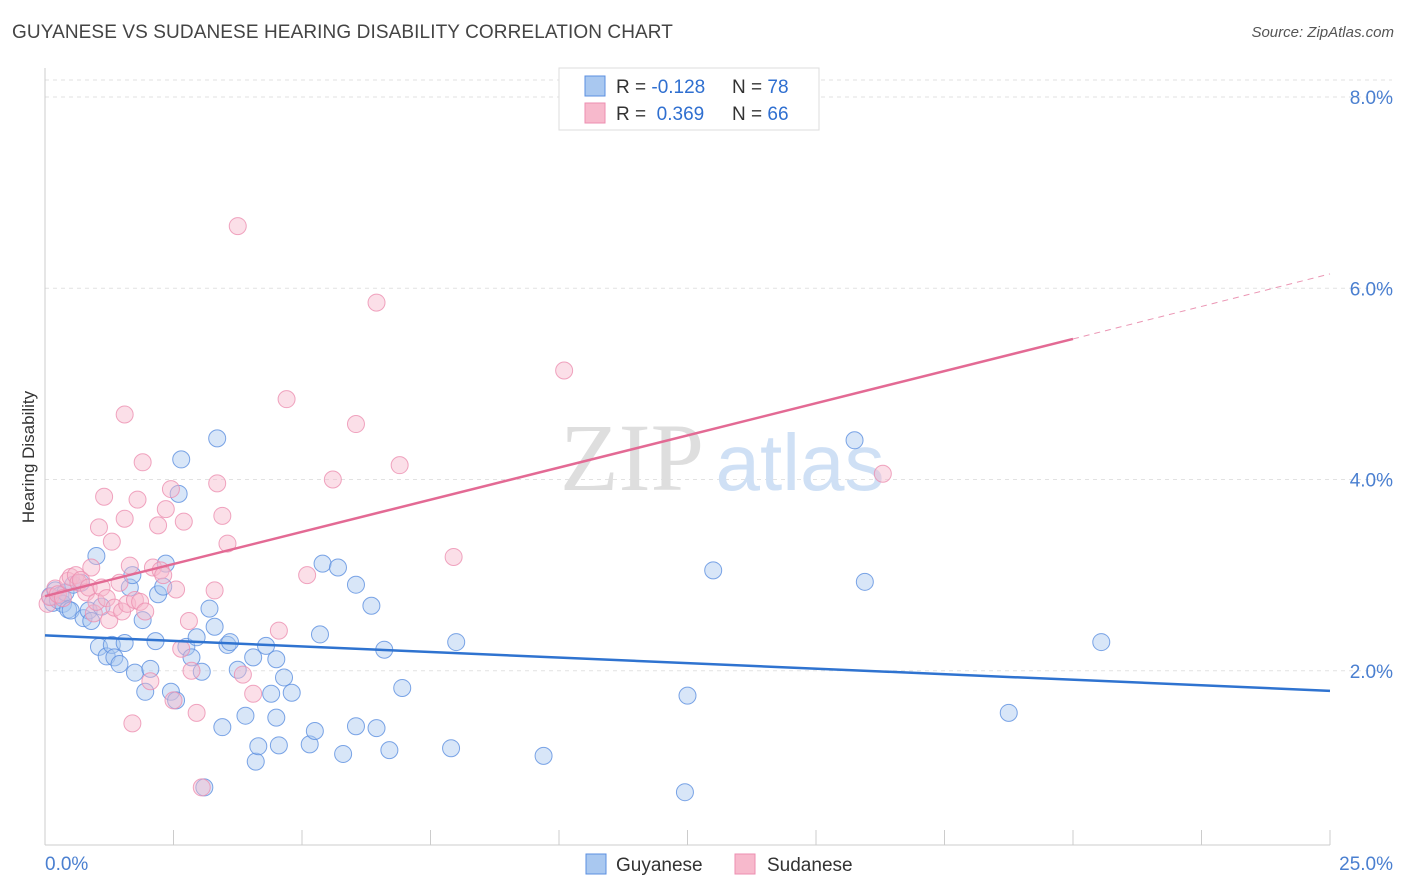  I want to click on series-legend: Guyanese Sudanese, so click(719, 864).